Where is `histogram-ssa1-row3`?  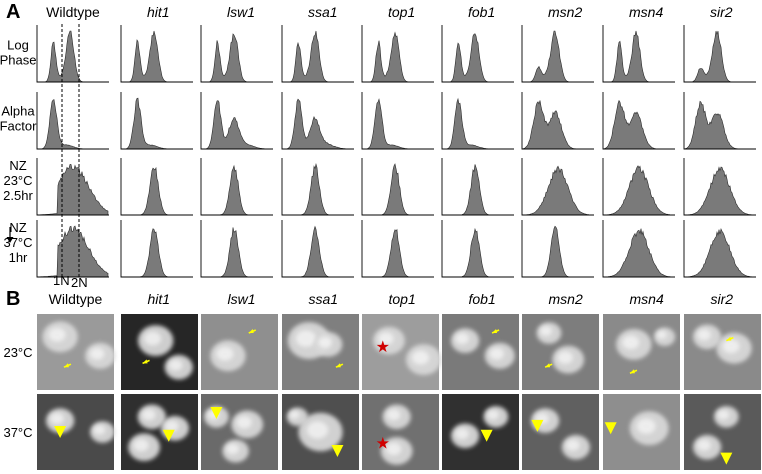 histogram-ssa1-row3 is located at coordinates (317, 187).